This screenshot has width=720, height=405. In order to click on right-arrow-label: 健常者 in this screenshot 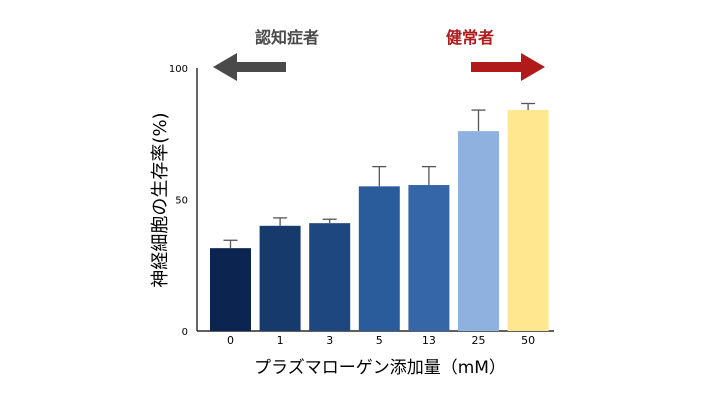, I will do `click(470, 37)`.